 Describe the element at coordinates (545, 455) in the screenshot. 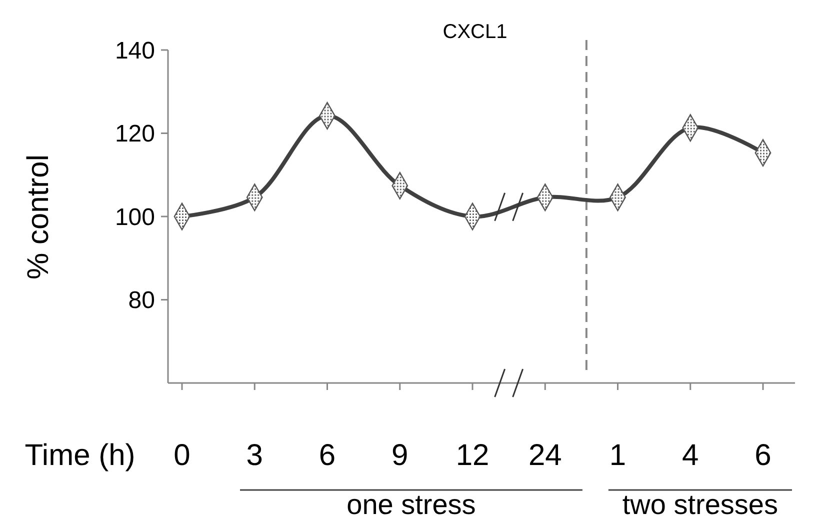

I see `x-tick-label: 24` at that location.